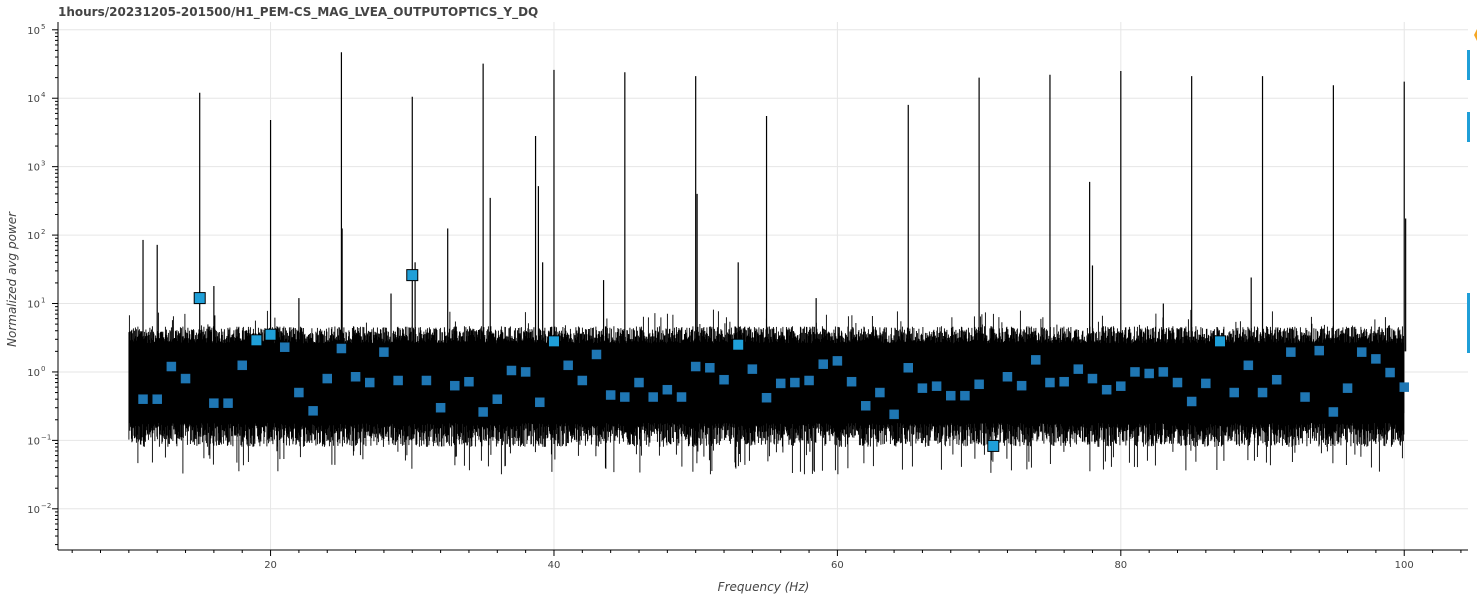  What do you see at coordinates (46, 506) in the screenshot?
I see `y-tick-exponent: −2` at bounding box center [46, 506].